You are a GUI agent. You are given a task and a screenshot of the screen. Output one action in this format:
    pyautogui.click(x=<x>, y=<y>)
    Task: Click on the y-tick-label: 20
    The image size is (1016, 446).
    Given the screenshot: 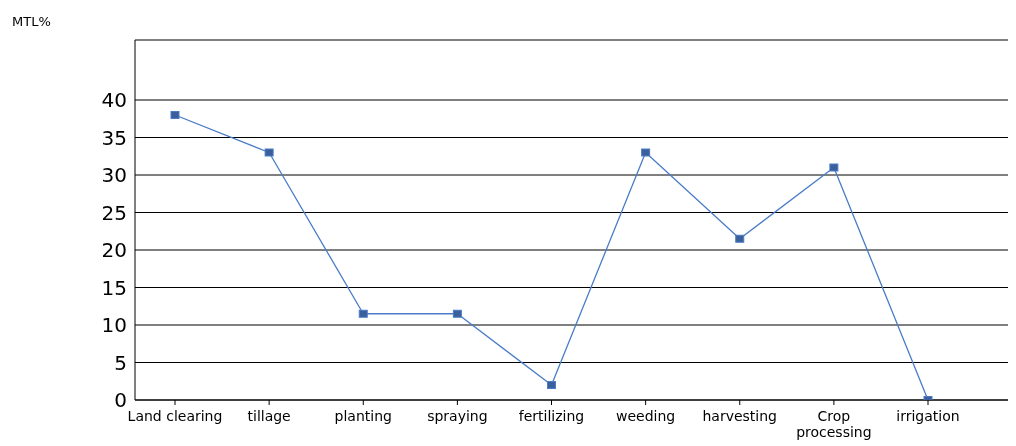 What is the action you would take?
    pyautogui.click(x=114, y=250)
    